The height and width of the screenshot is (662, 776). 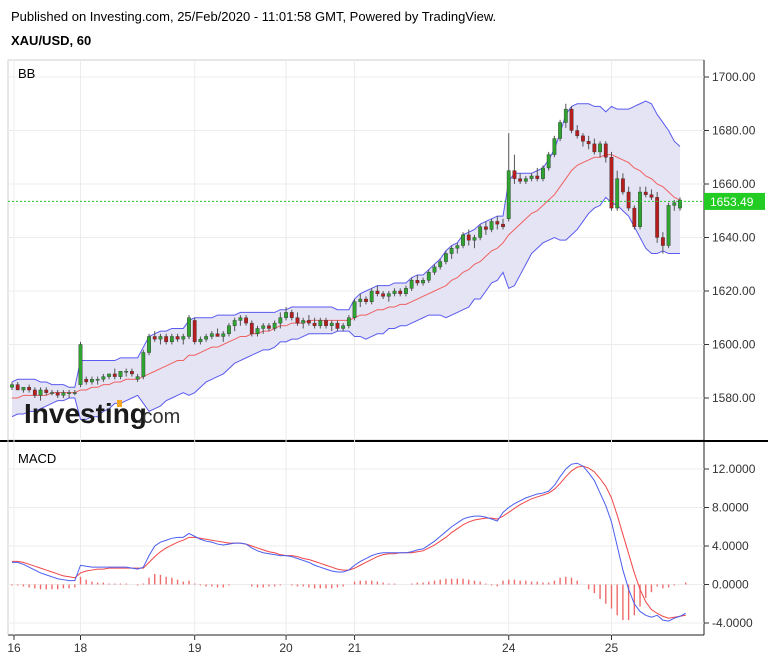 What do you see at coordinates (612, 648) in the screenshot?
I see `x-tick-label: 25` at bounding box center [612, 648].